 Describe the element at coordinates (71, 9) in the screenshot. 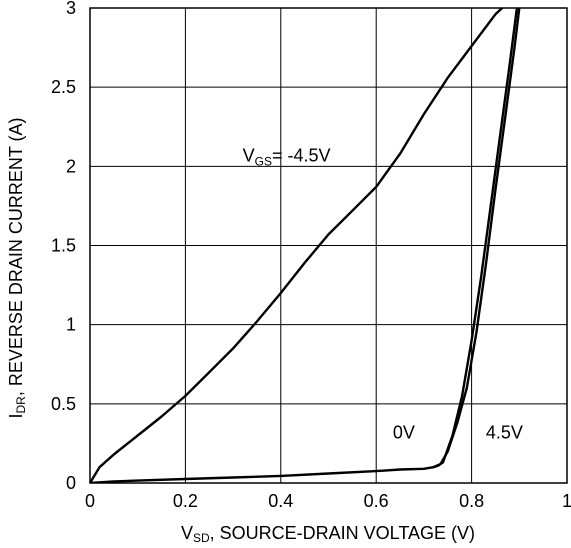

I see `y-tick-label: 3` at that location.